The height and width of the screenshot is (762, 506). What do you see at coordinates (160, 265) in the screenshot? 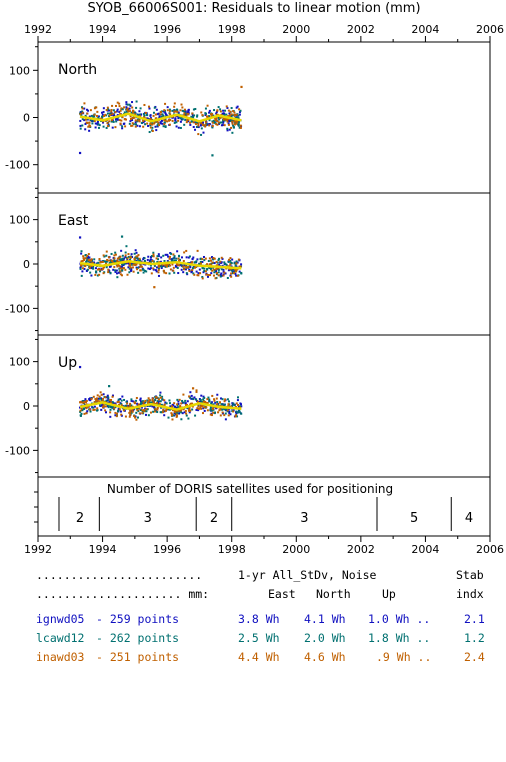
I see `smooth-curve` at bounding box center [160, 265].